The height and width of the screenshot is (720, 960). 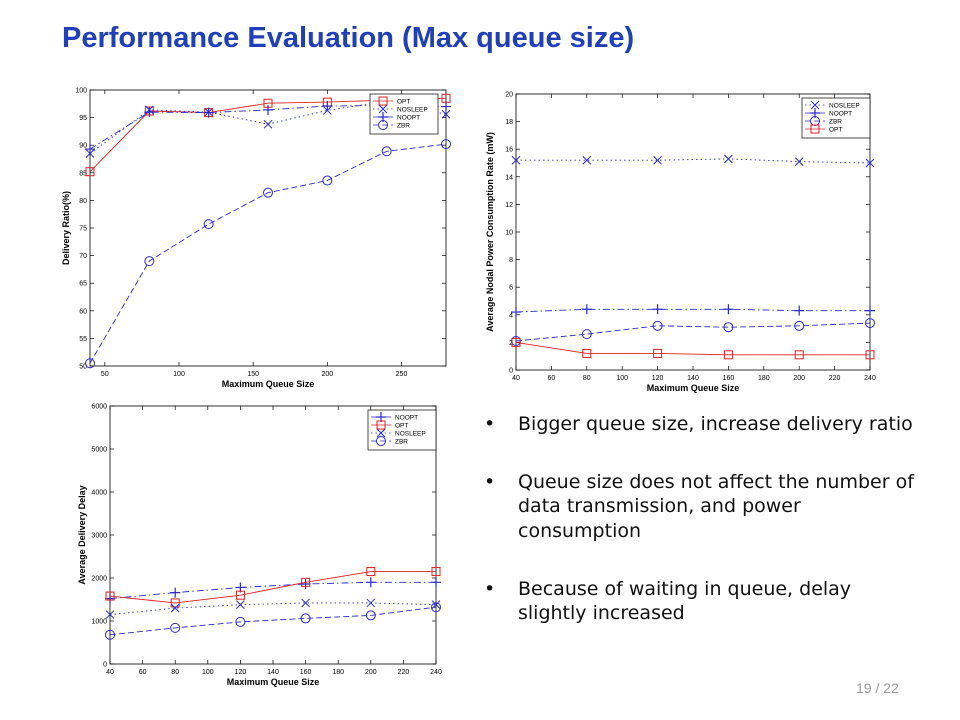 I want to click on series-opt, so click(x=273, y=587).